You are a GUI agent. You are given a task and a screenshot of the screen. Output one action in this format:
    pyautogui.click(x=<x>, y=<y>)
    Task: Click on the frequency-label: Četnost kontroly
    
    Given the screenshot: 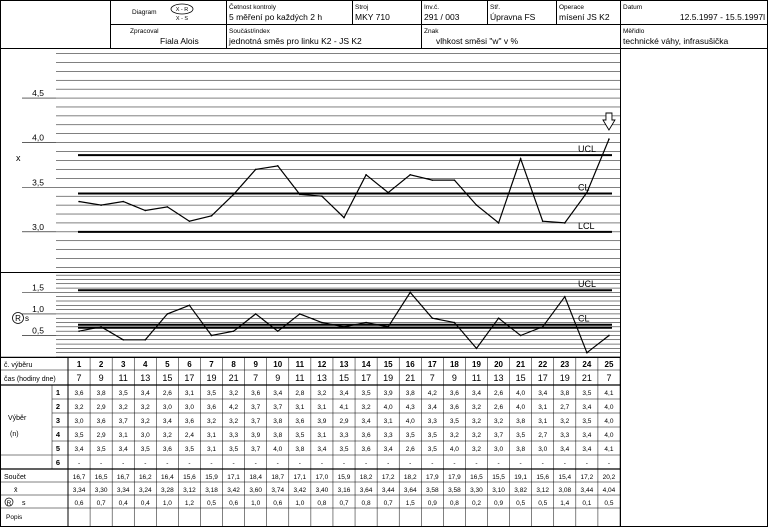 What is the action you would take?
    pyautogui.click(x=253, y=6)
    